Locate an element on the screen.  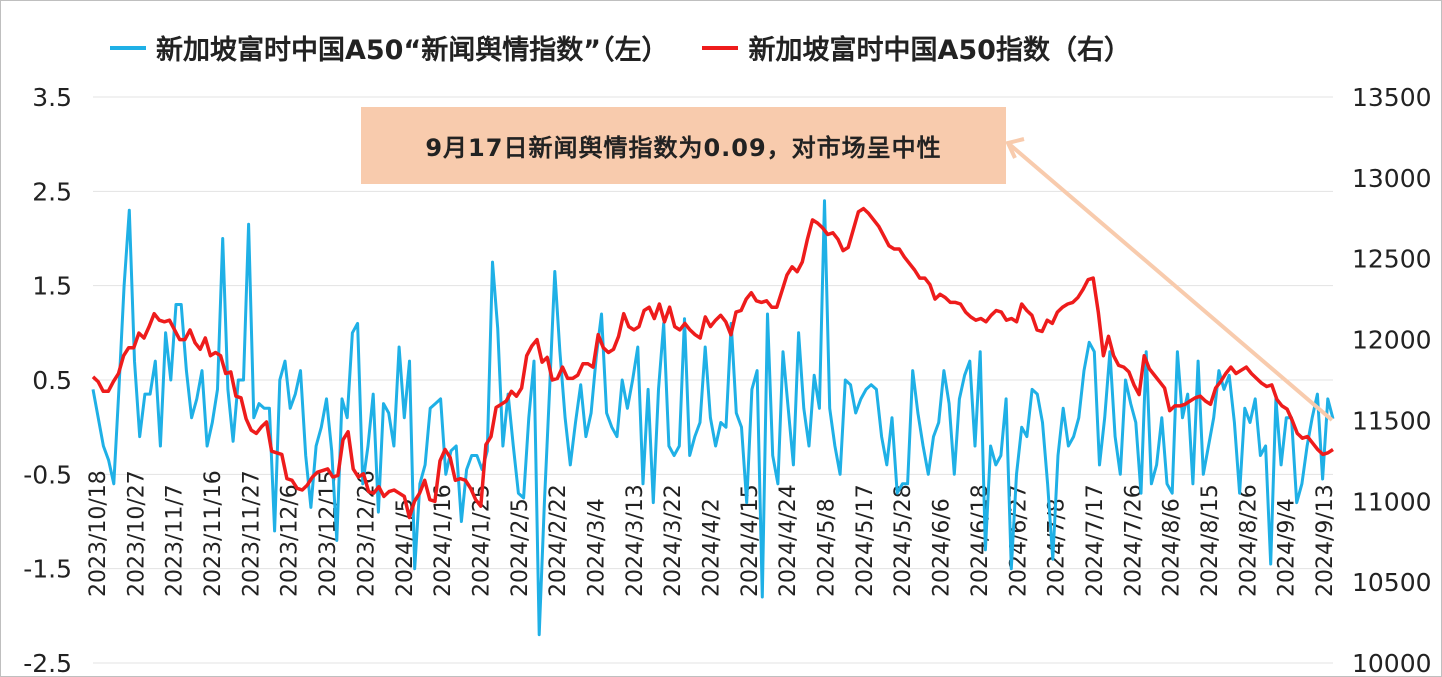
legend-item-sentiment: 新加坡富时中国A50“新闻舆情指数”（左） is located at coordinates (389, 47).